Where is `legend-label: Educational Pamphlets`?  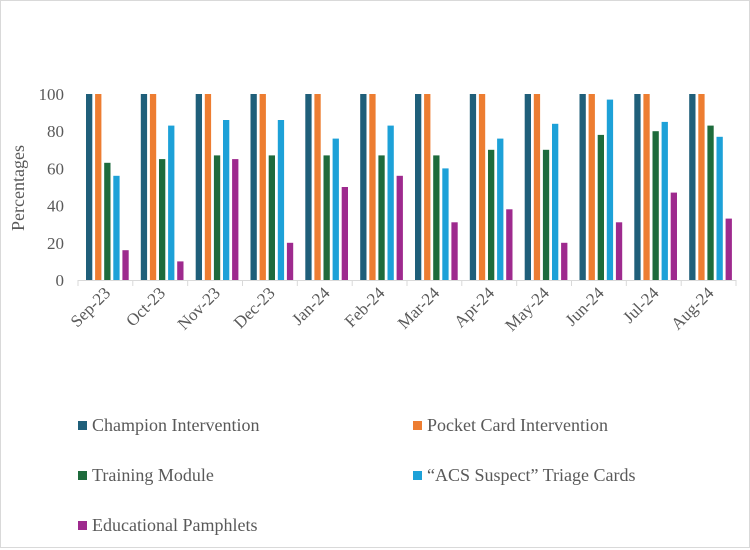
legend-label: Educational Pamphlets is located at coordinates (175, 524).